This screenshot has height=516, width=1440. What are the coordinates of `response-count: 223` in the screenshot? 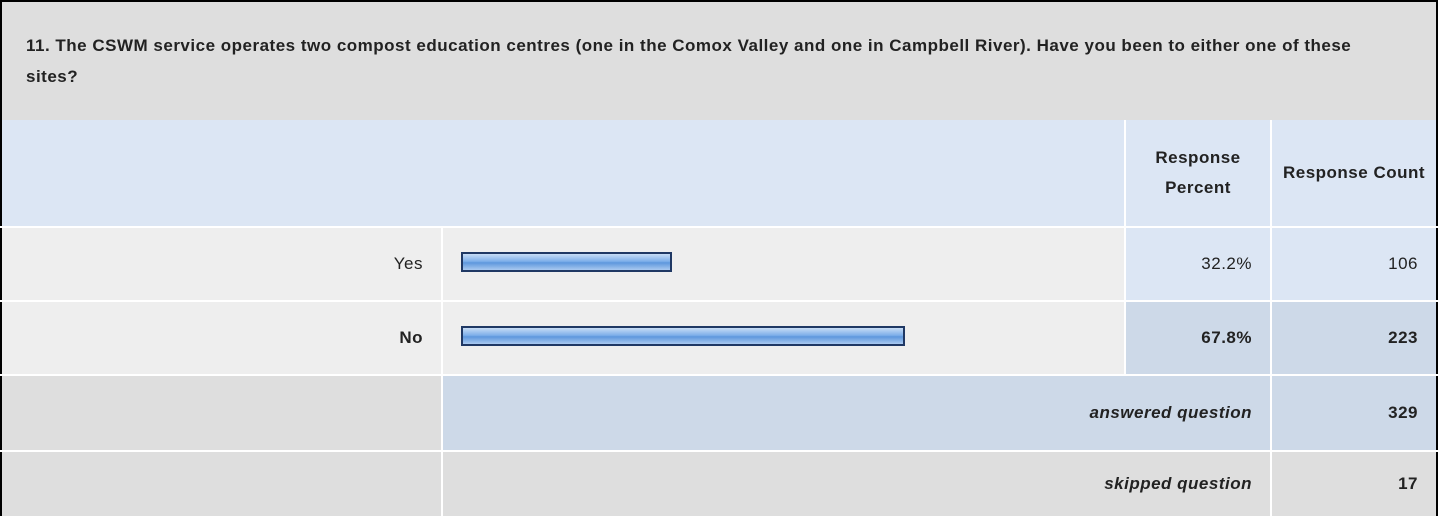 It's located at (1355, 338).